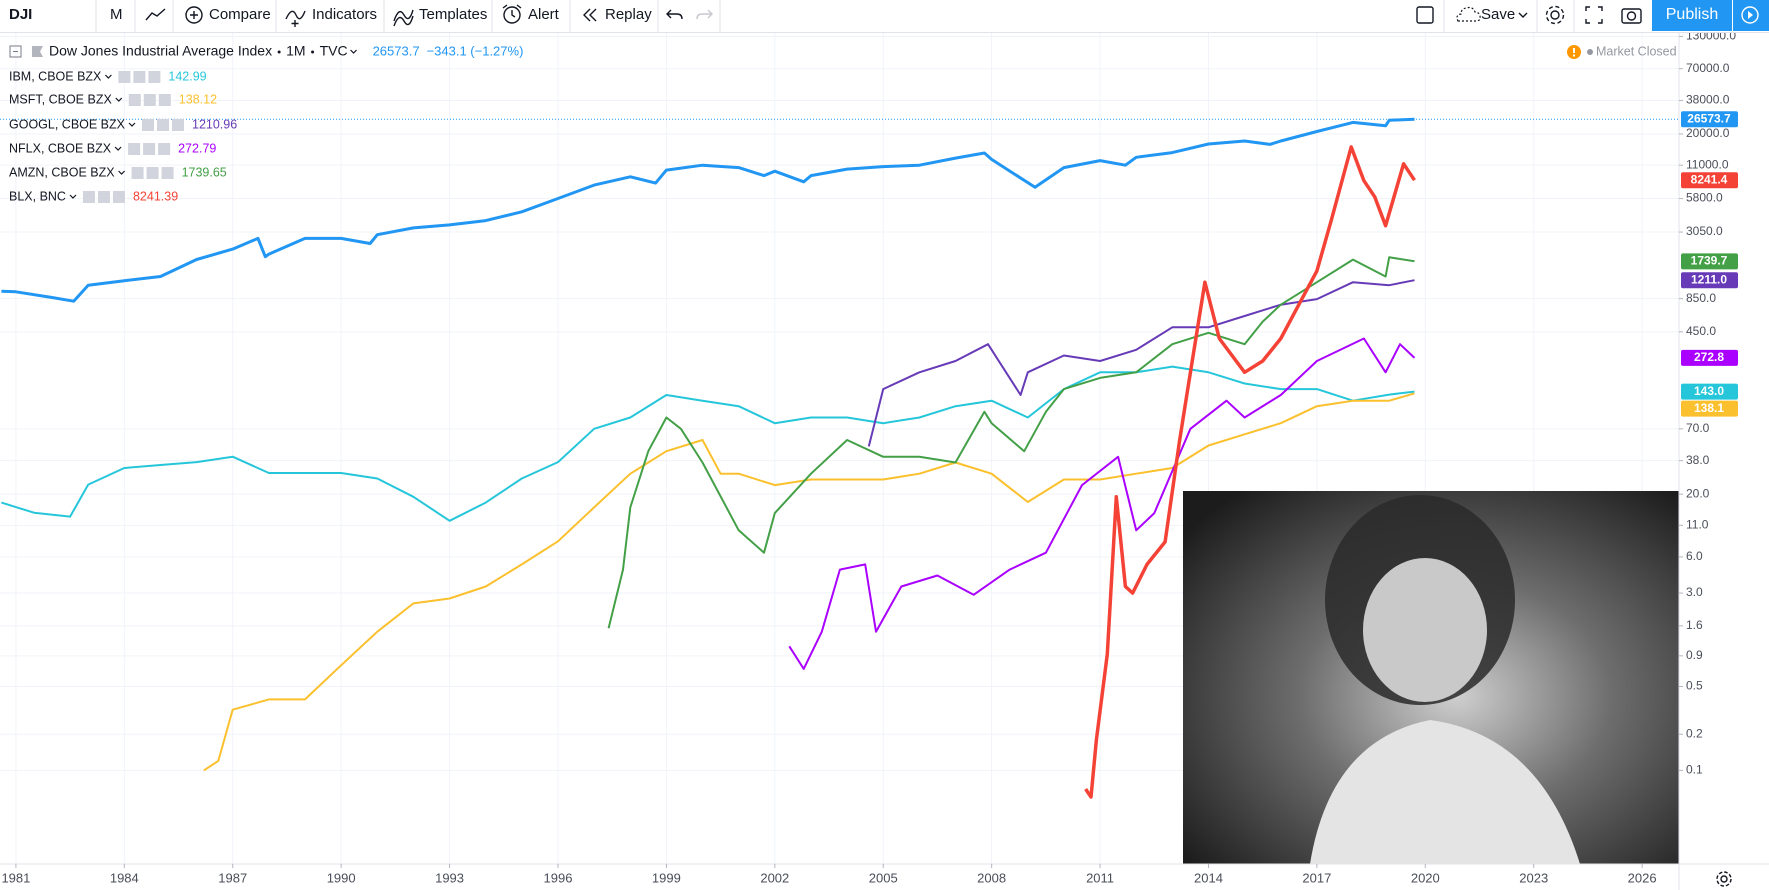  What do you see at coordinates (62, 172) in the screenshot?
I see `legend-name: AMZN, CBOE BZX` at bounding box center [62, 172].